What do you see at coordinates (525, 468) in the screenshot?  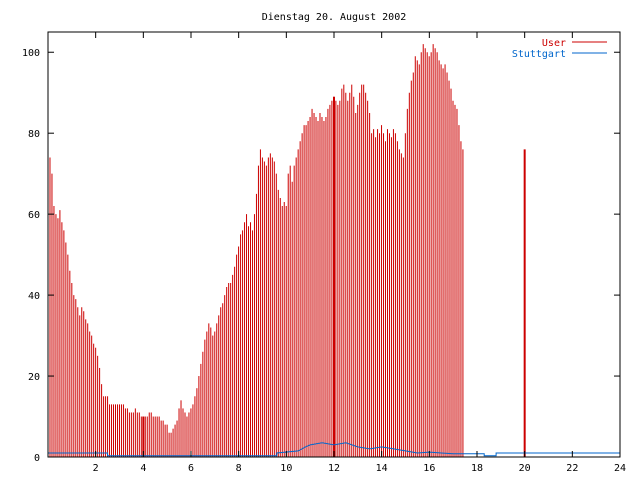 I see `x-tick-label: 20` at bounding box center [525, 468].